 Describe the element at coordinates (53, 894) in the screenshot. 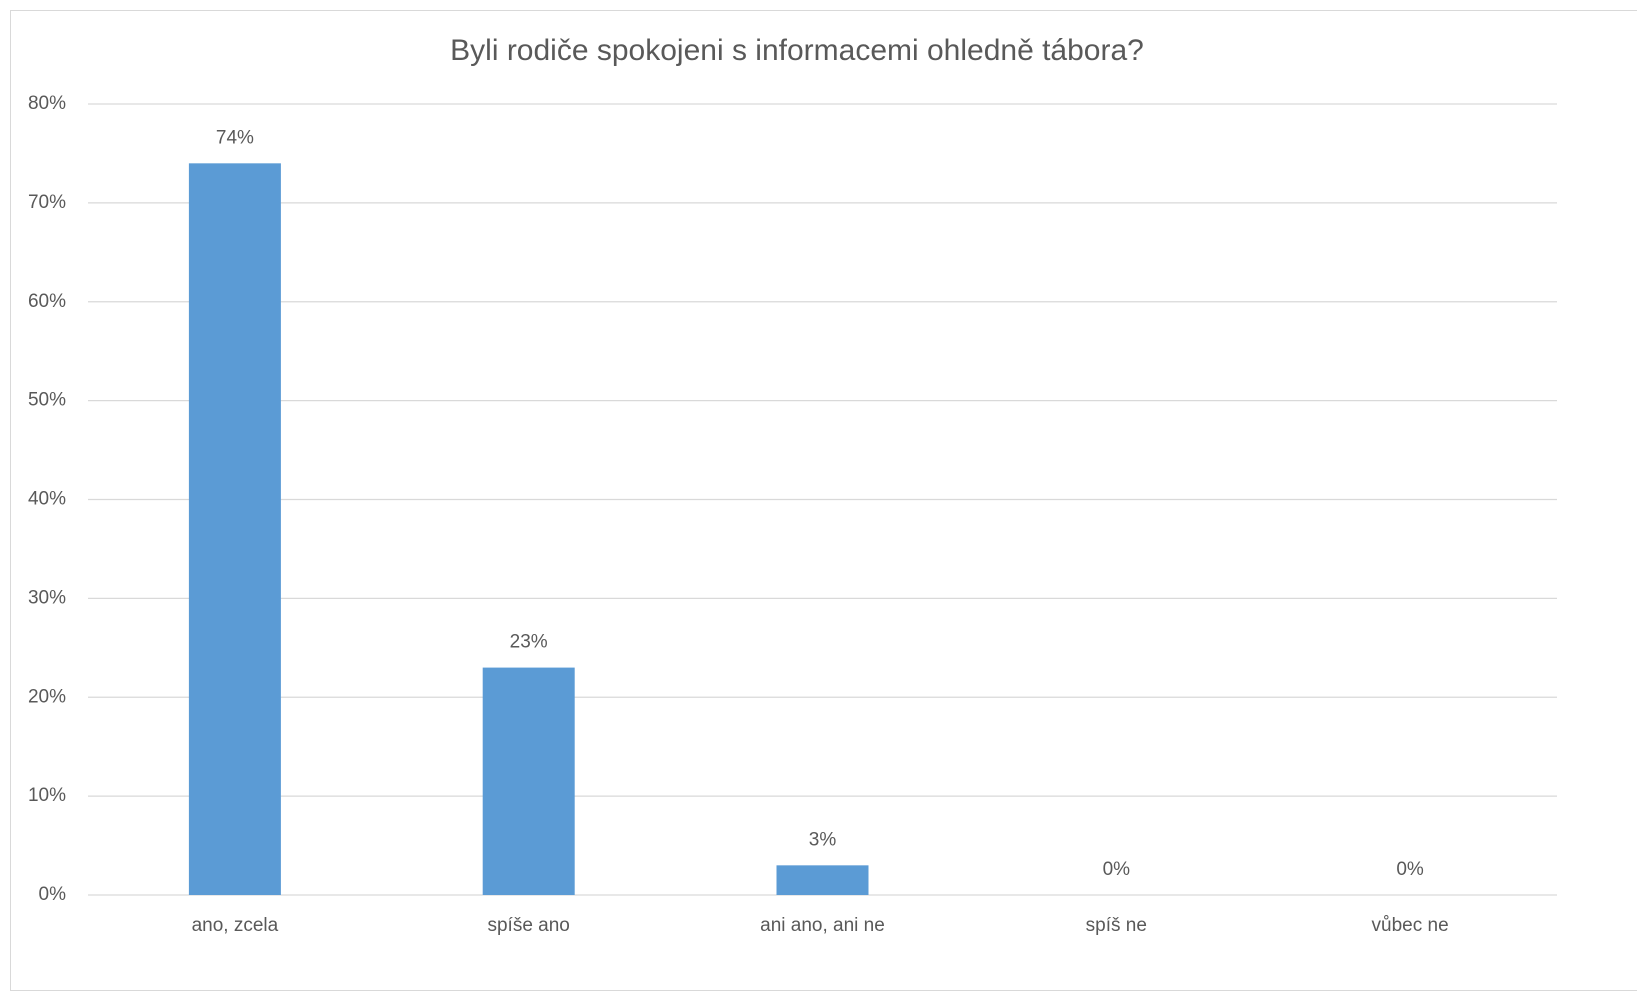

I see `y-tick-label: 0%` at that location.